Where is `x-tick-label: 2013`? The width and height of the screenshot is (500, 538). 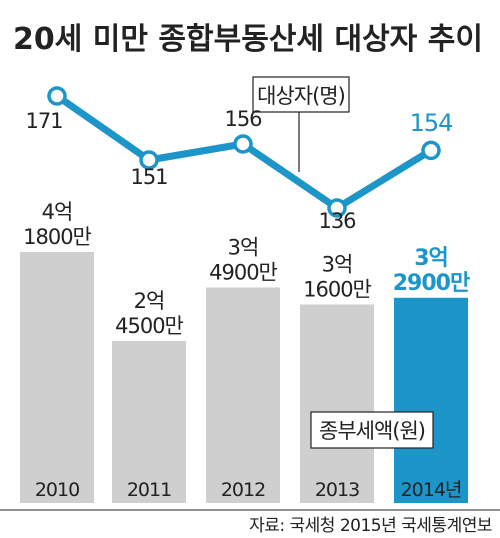
x-tick-label: 2013 is located at coordinates (337, 490).